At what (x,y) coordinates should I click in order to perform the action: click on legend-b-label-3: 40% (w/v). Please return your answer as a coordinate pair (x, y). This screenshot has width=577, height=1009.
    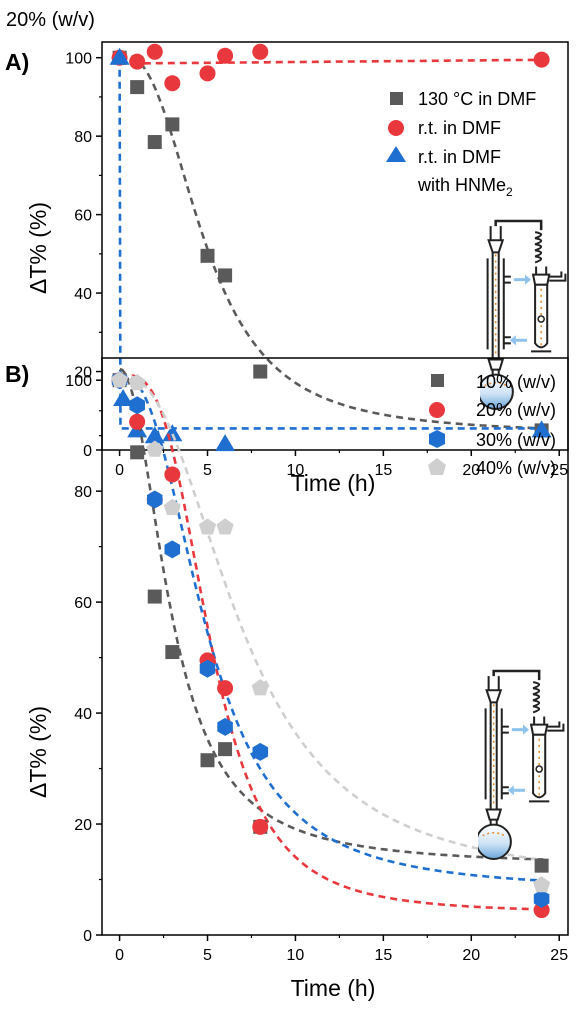
    Looking at the image, I should click on (516, 468).